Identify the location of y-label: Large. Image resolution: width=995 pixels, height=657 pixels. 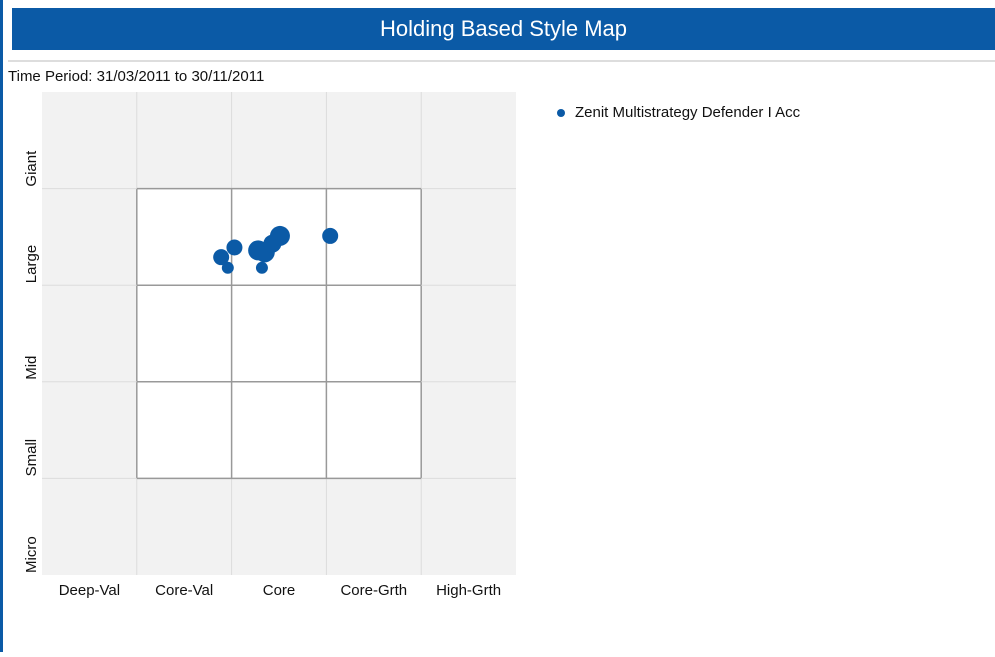
(31, 264).